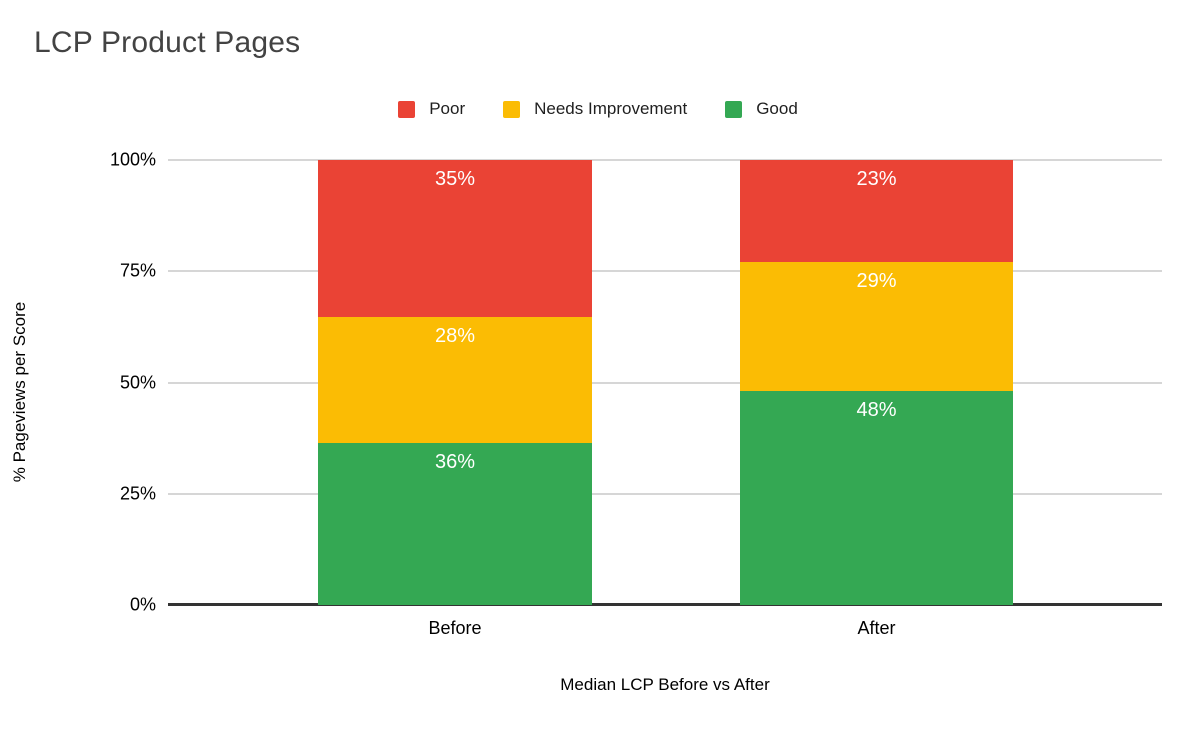 The width and height of the screenshot is (1196, 738). Describe the element at coordinates (876, 327) in the screenshot. I see `bar-segment-after-needs-improvement: 29%` at that location.